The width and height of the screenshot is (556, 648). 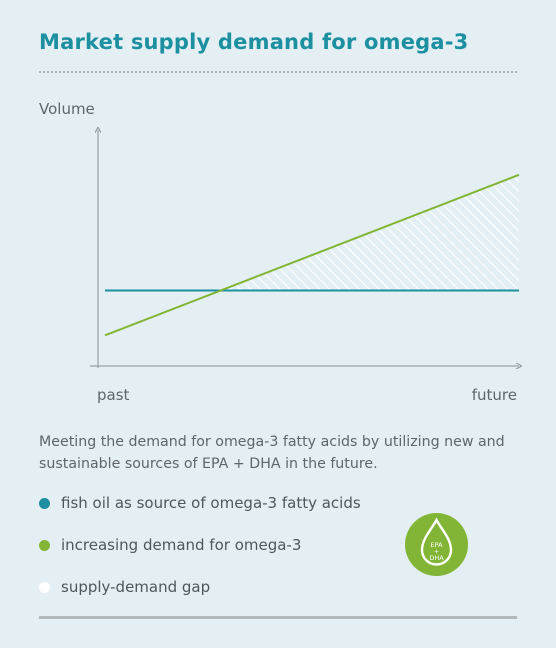 I want to click on legend-dot-gap, so click(x=44, y=587).